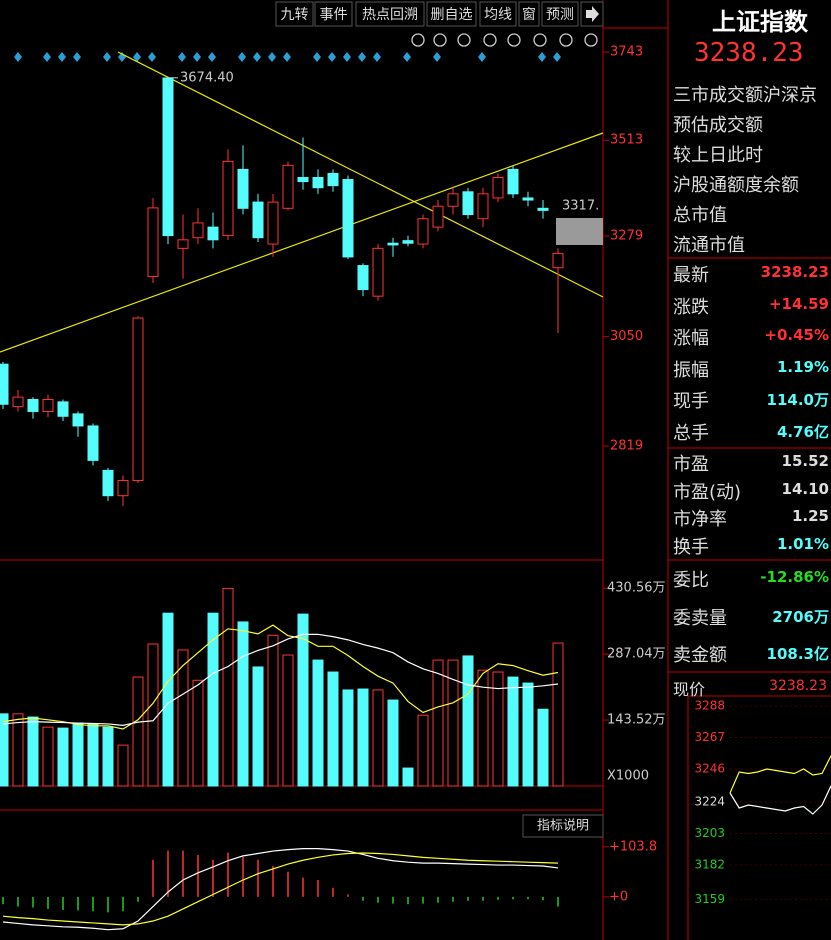 Image resolution: width=831 pixels, height=940 pixels. I want to click on toolbar-button: 均线, so click(498, 15).